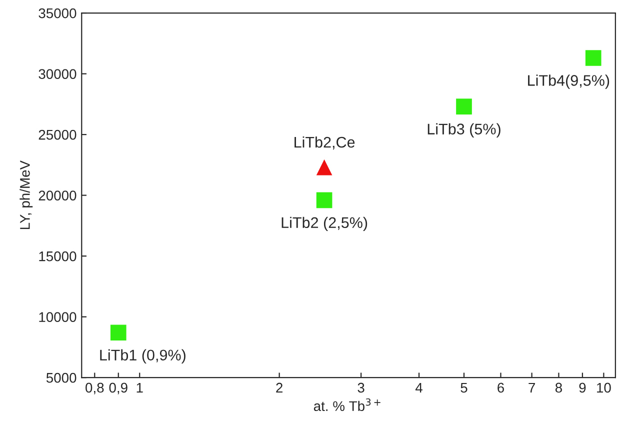 The image size is (628, 434). Describe the element at coordinates (464, 387) in the screenshot. I see `x-tick-label: 5` at that location.